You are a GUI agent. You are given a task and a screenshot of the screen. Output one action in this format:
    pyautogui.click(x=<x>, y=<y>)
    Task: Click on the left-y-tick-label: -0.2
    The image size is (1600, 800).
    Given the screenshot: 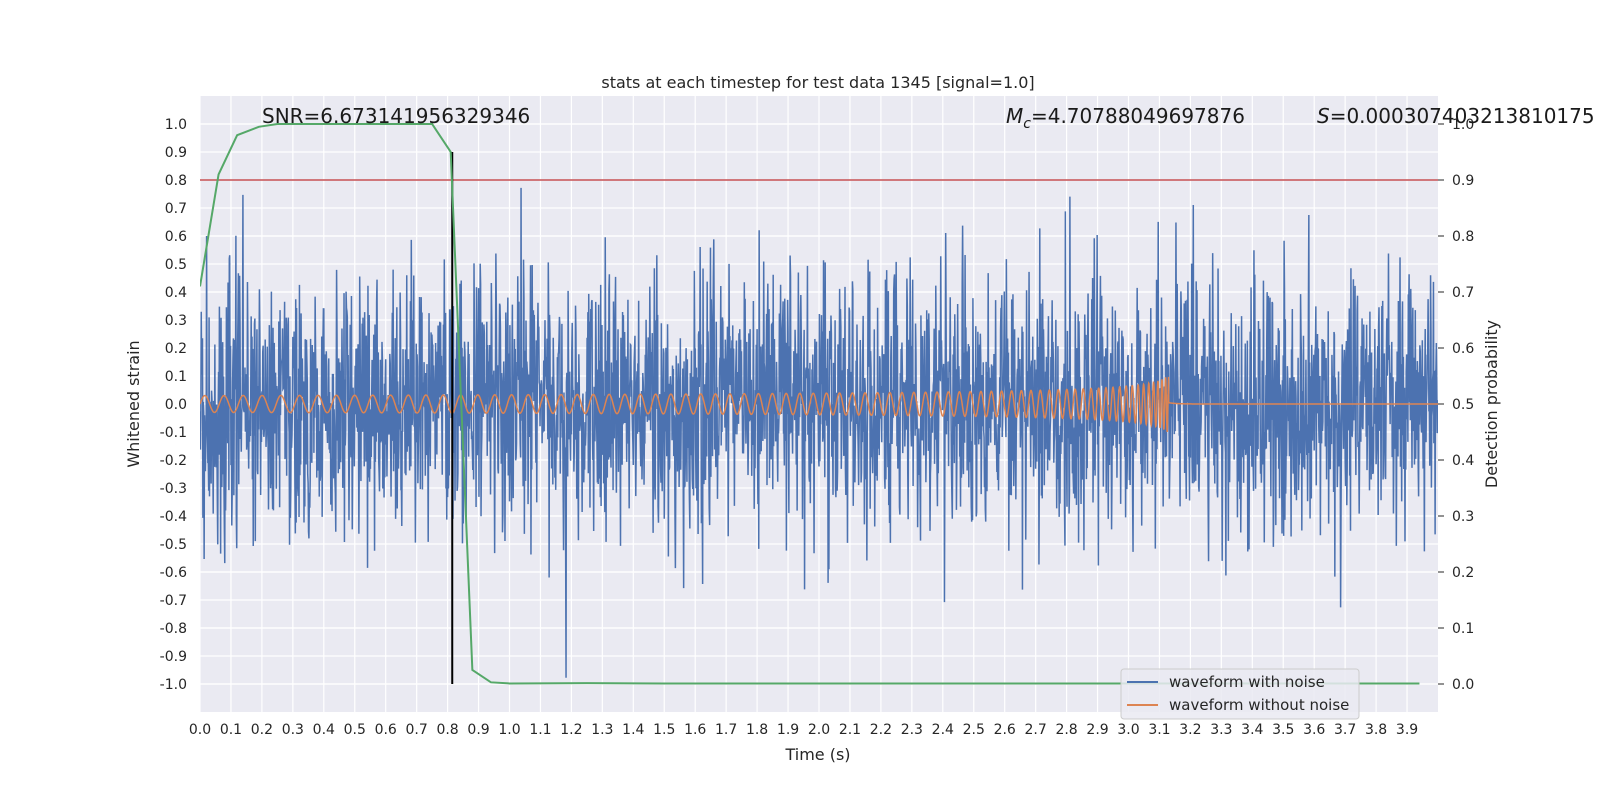 What is the action you would take?
    pyautogui.click(x=173, y=461)
    